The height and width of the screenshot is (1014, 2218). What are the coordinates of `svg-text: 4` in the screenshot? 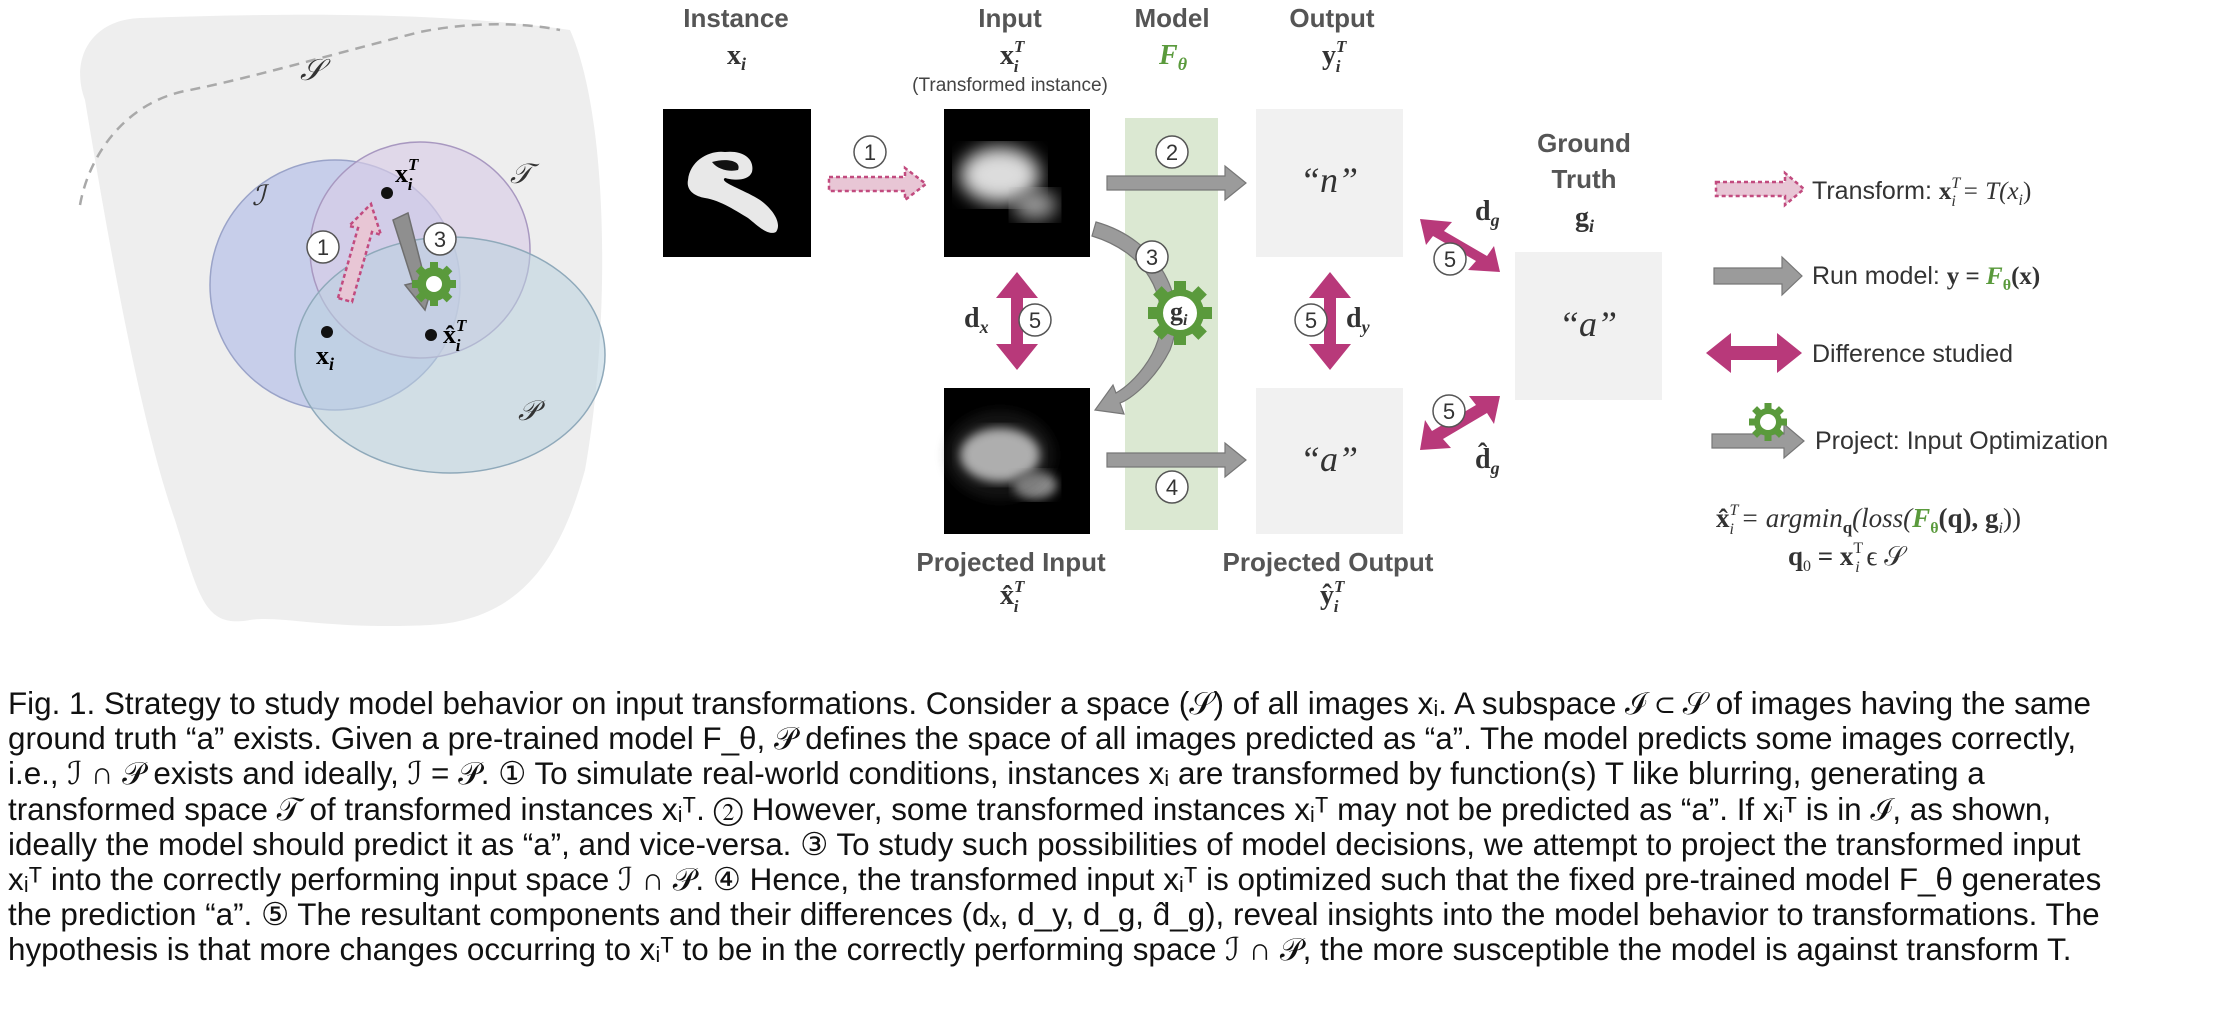 It's located at (1172, 487).